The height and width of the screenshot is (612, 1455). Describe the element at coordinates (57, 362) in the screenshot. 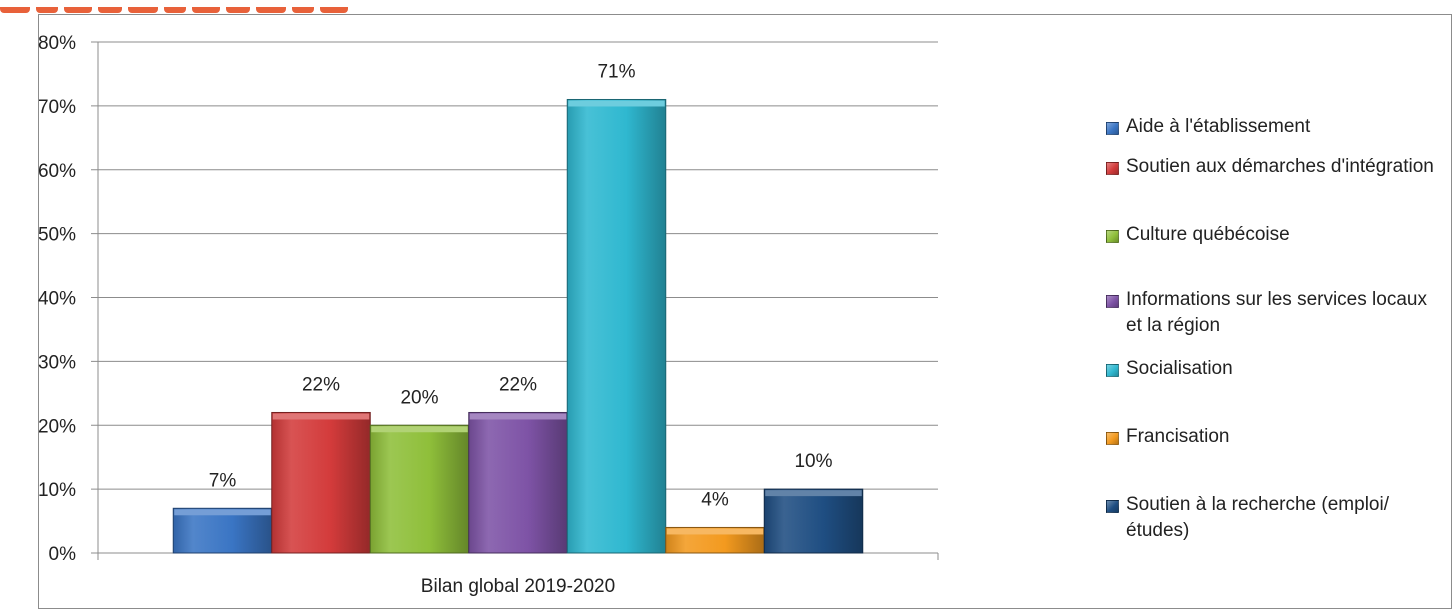

I see `y-tick-label: 30%` at that location.